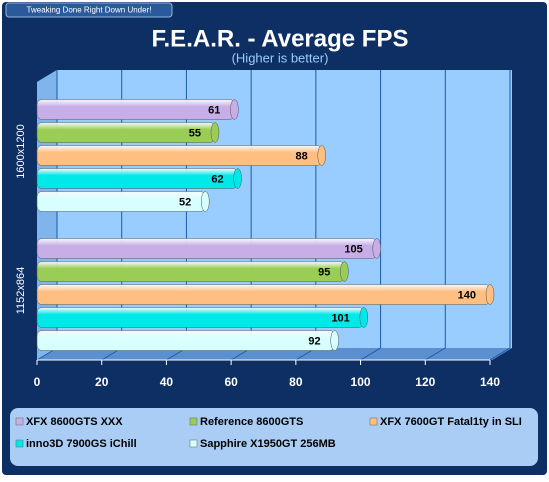  I want to click on x-tick-label: 60, so click(231, 382).